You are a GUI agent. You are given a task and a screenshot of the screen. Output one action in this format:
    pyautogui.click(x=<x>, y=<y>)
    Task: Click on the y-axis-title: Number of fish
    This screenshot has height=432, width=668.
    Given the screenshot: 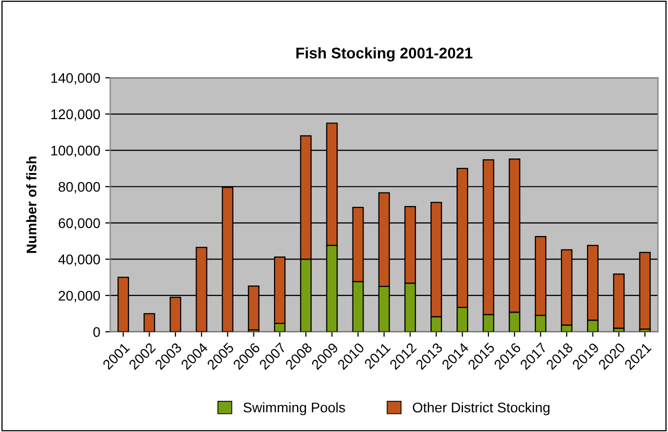 What is the action you would take?
    pyautogui.click(x=31, y=204)
    